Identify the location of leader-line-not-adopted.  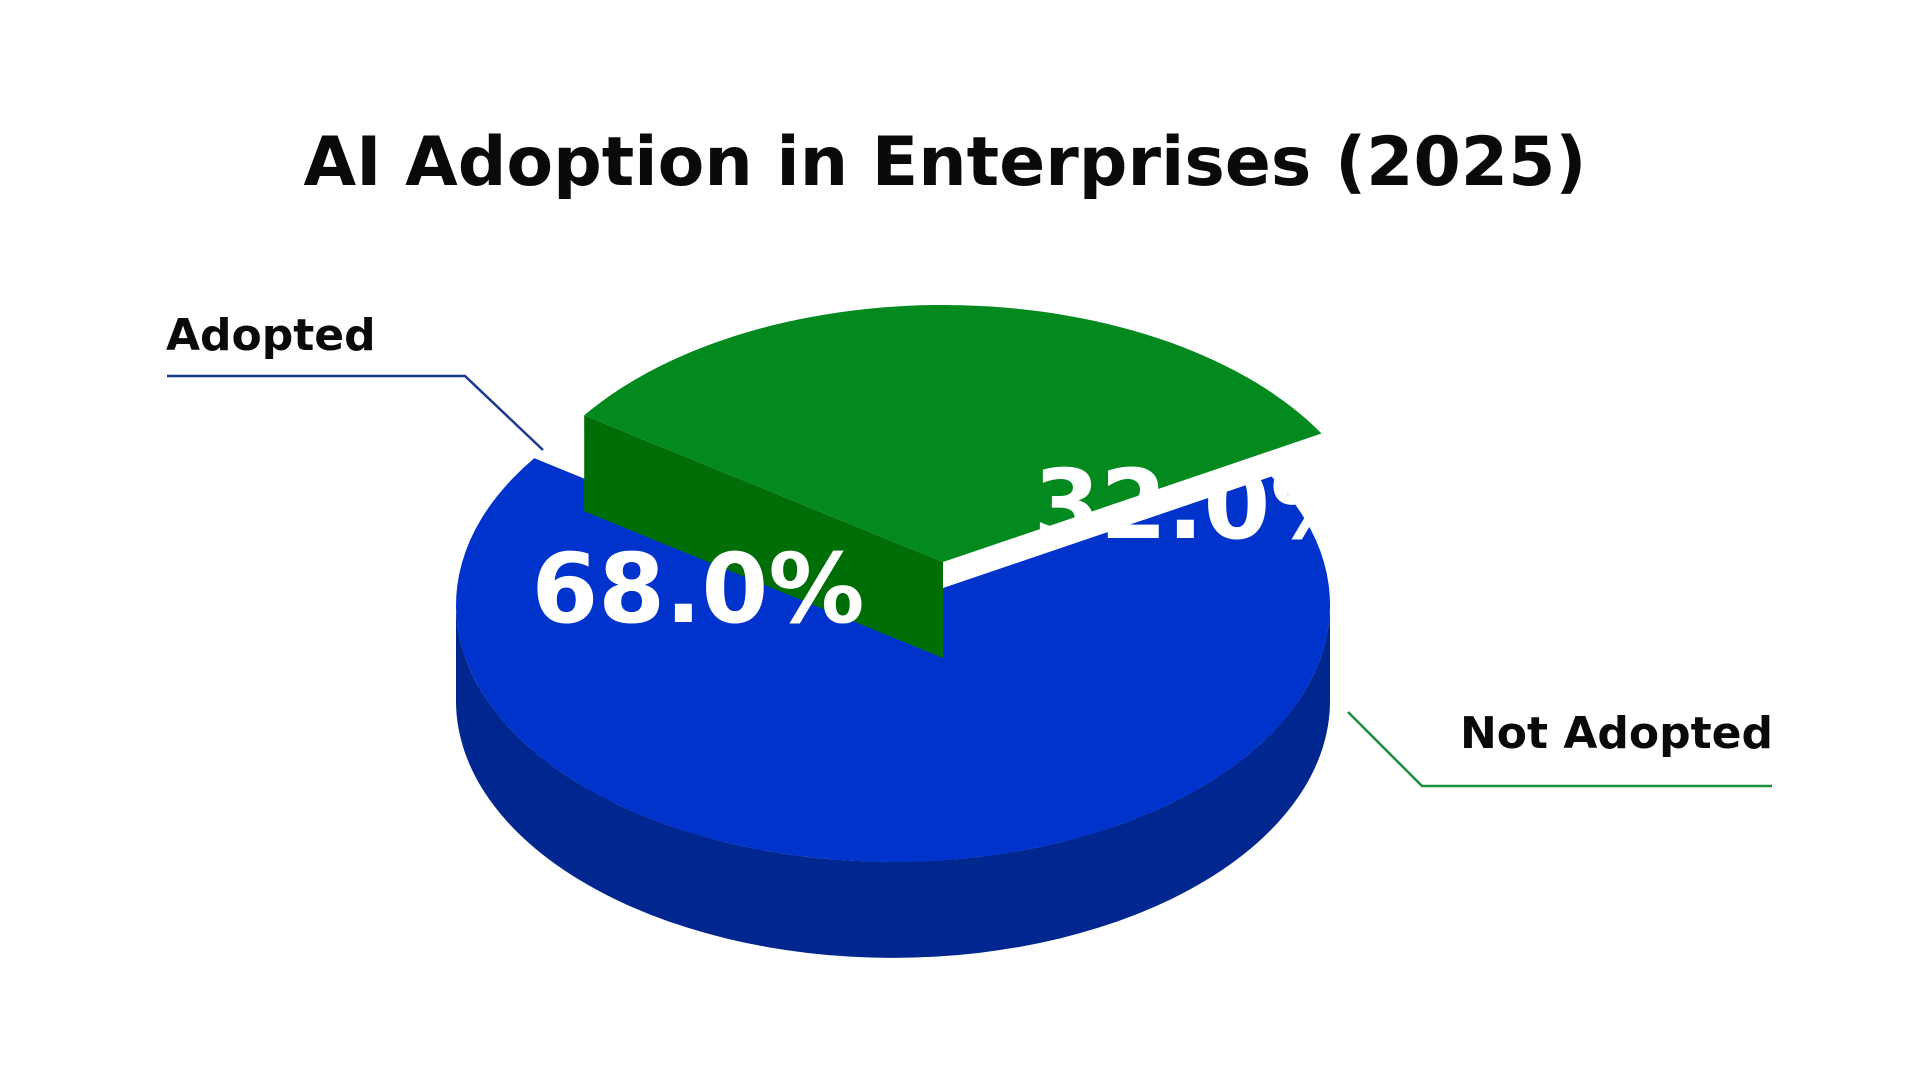
(1559, 749).